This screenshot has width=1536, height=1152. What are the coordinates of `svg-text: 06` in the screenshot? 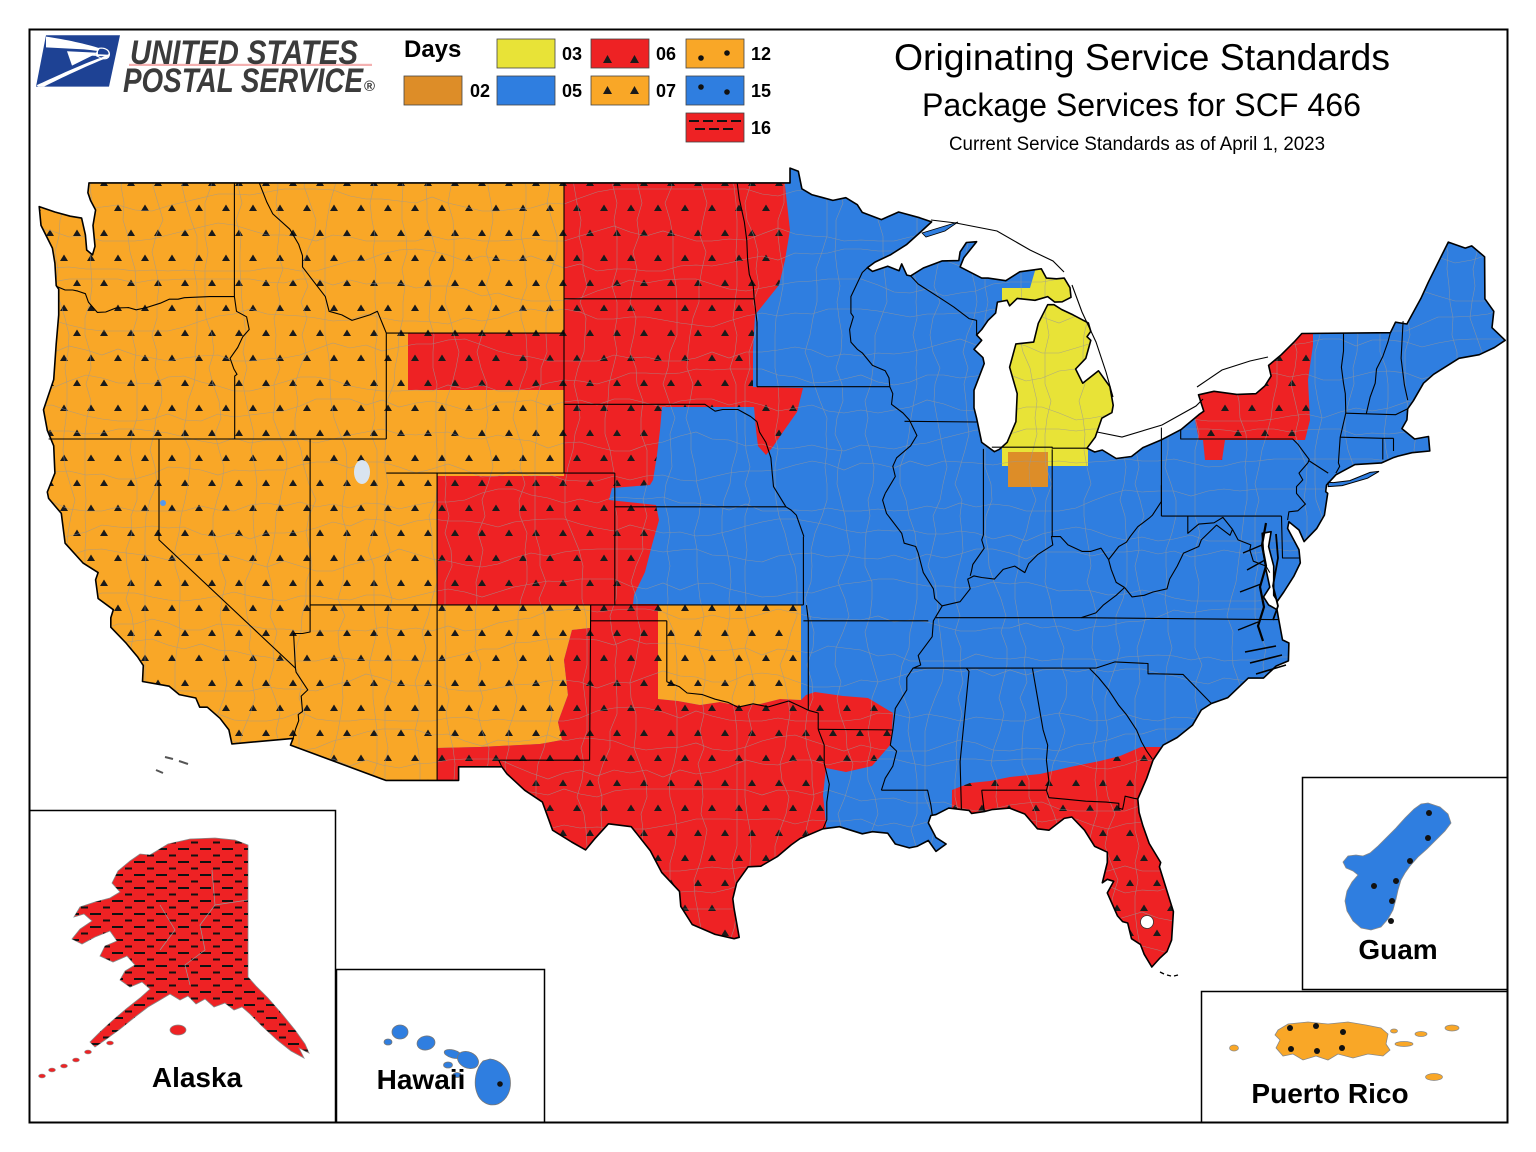 It's located at (666, 54).